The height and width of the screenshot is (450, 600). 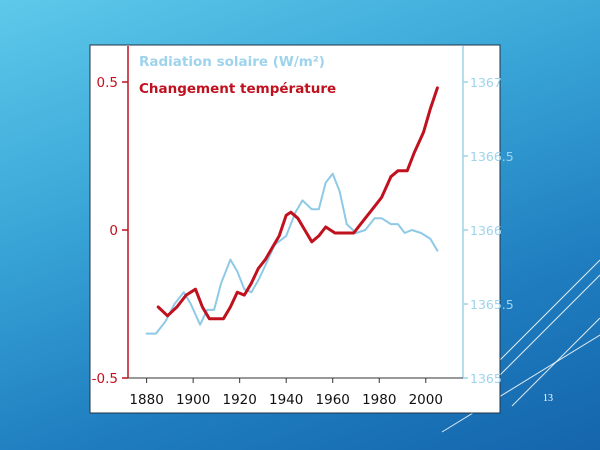 What do you see at coordinates (237, 89) in the screenshot?
I see `legend-temperature-change: Changement température` at bounding box center [237, 89].